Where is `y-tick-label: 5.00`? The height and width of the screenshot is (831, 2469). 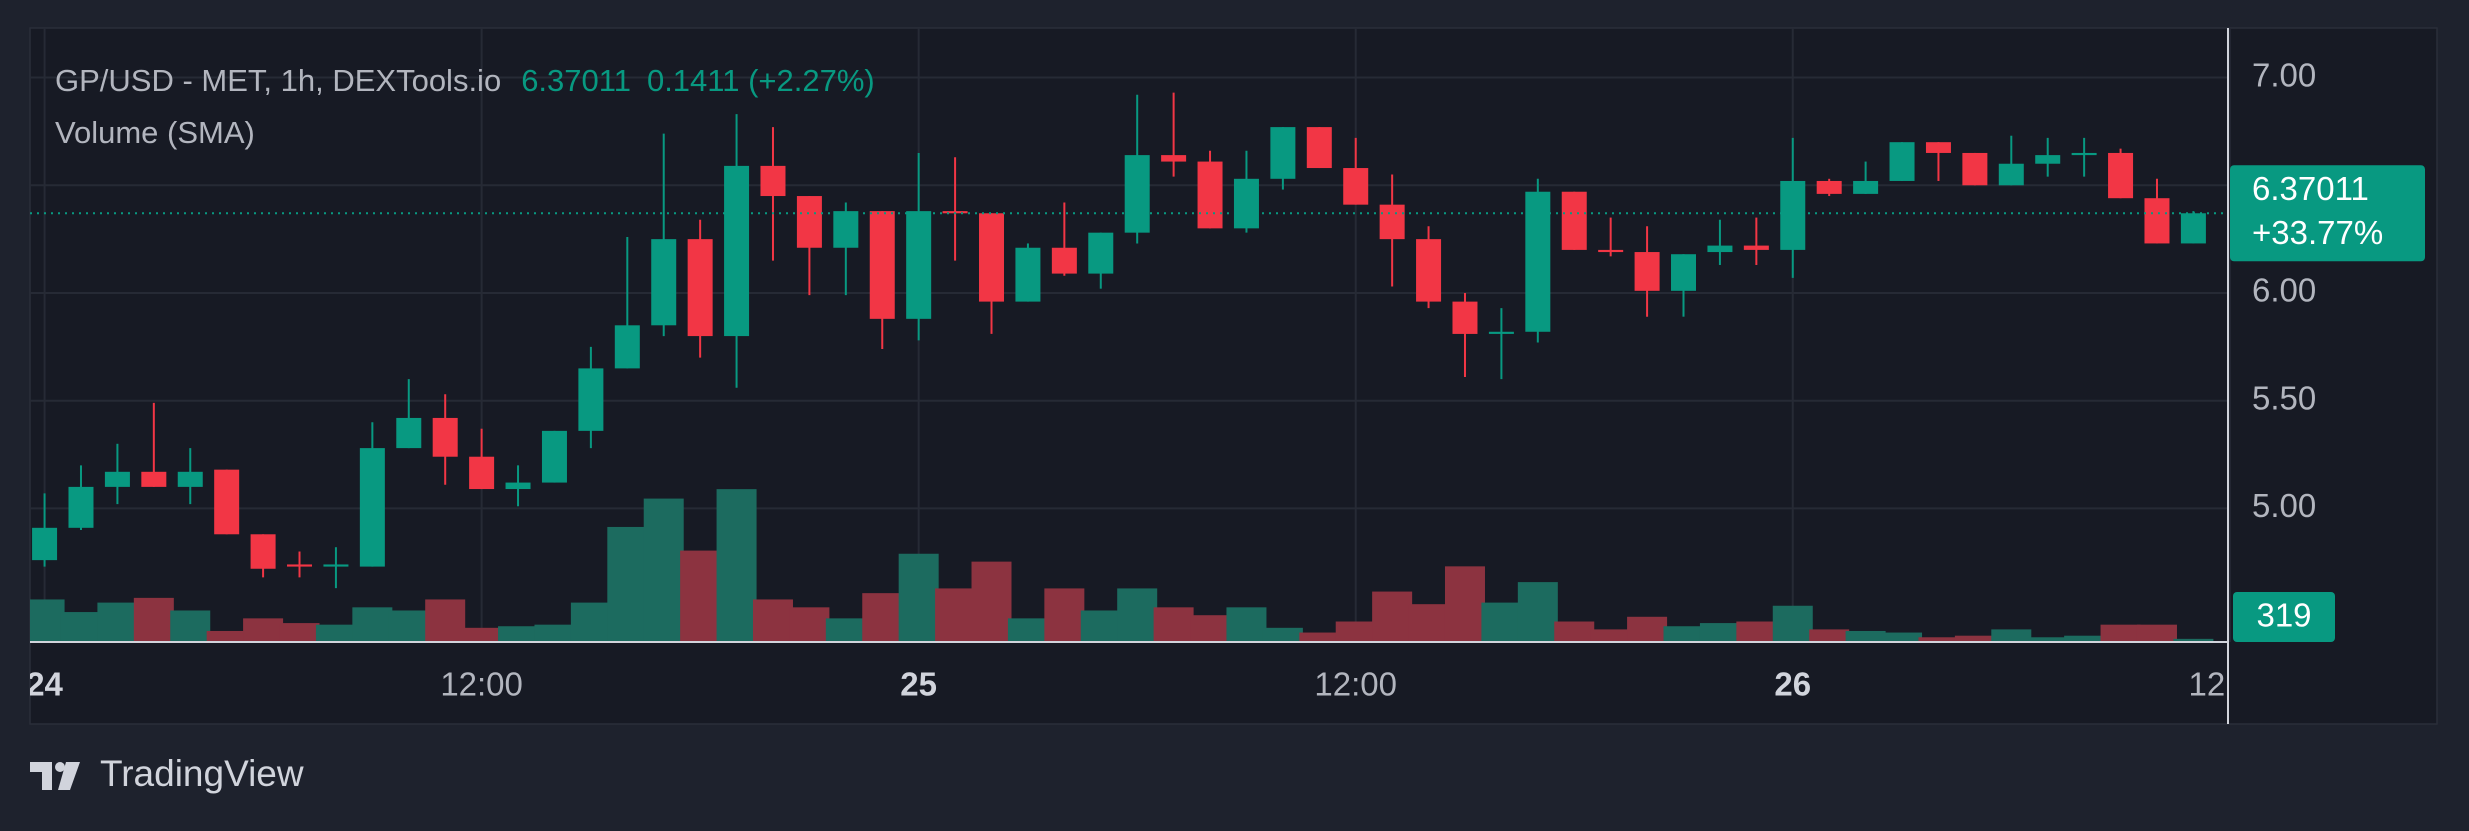 y-tick-label: 5.00 is located at coordinates (2284, 505).